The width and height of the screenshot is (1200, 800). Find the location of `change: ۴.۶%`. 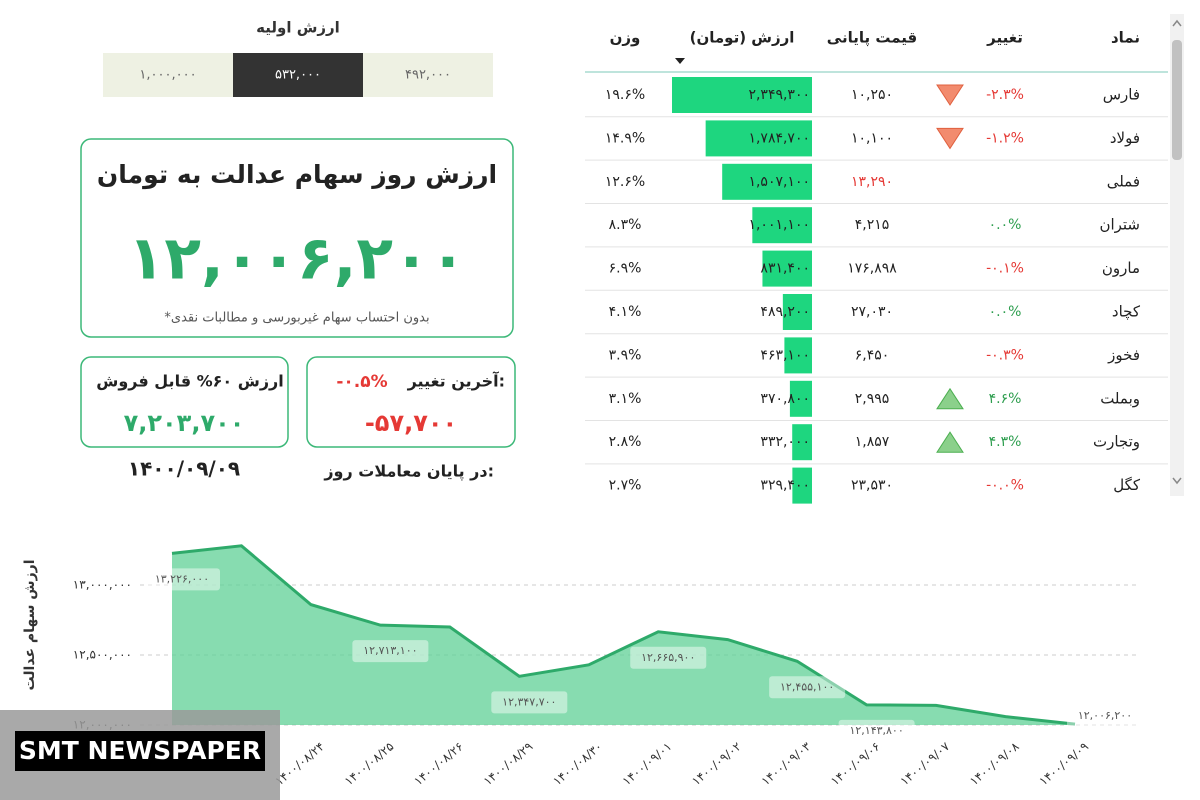

change: ۴.۶% is located at coordinates (1005, 399).